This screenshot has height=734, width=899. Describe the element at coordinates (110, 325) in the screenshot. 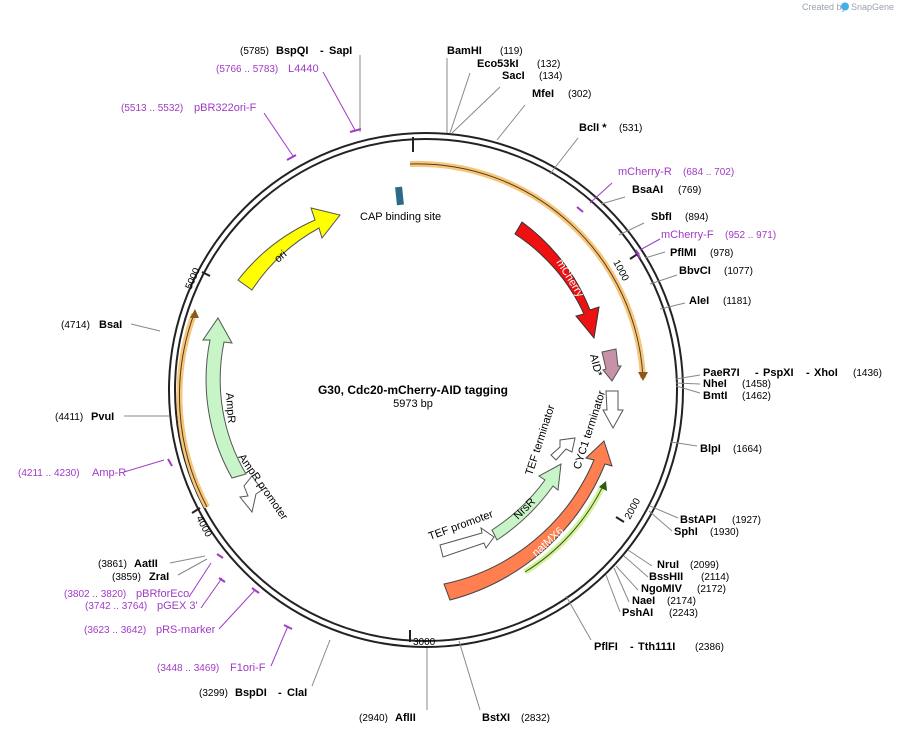

I see `enzyme-name-bsai: BsaI` at that location.